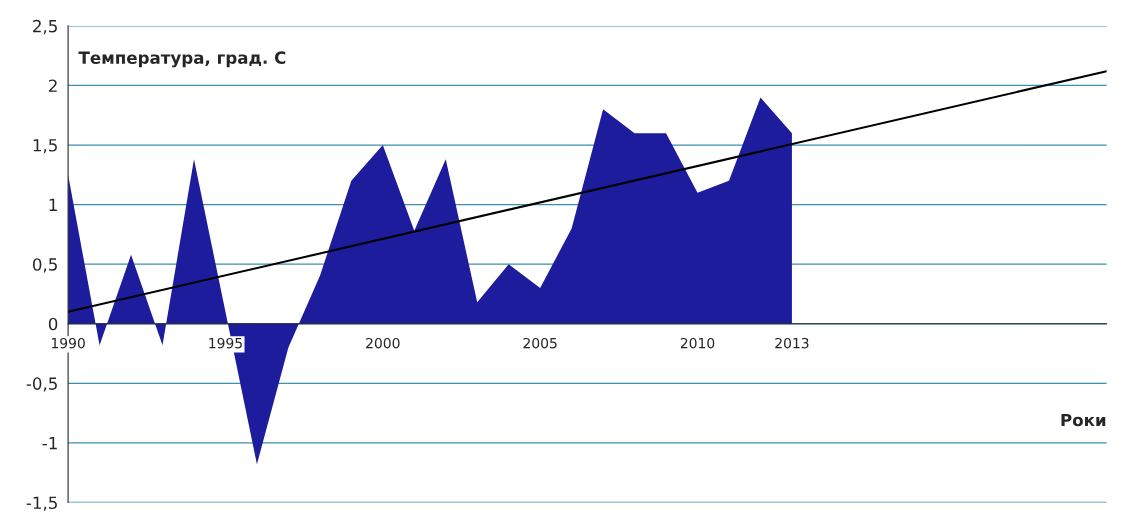  I want to click on x-tick-label: 2010, so click(697, 343).